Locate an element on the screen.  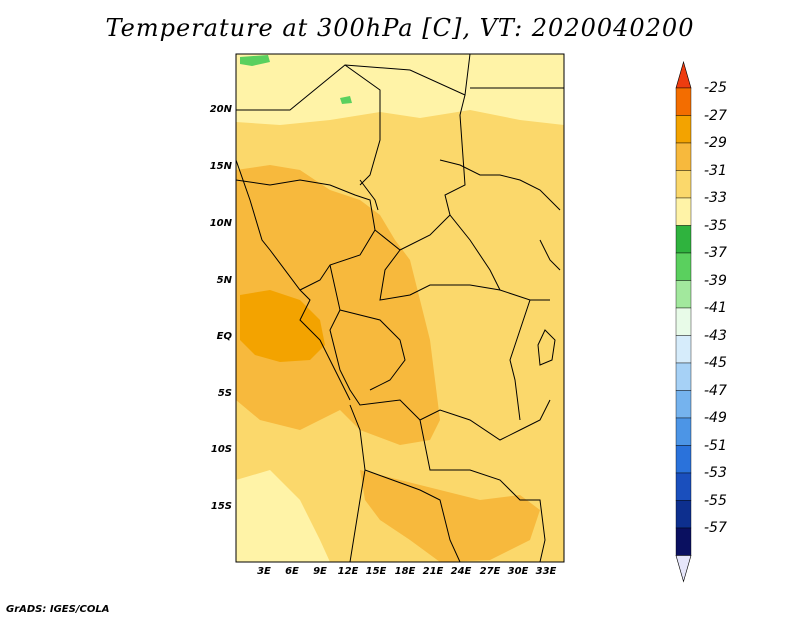
border-congo is located at coordinates (440, 352).